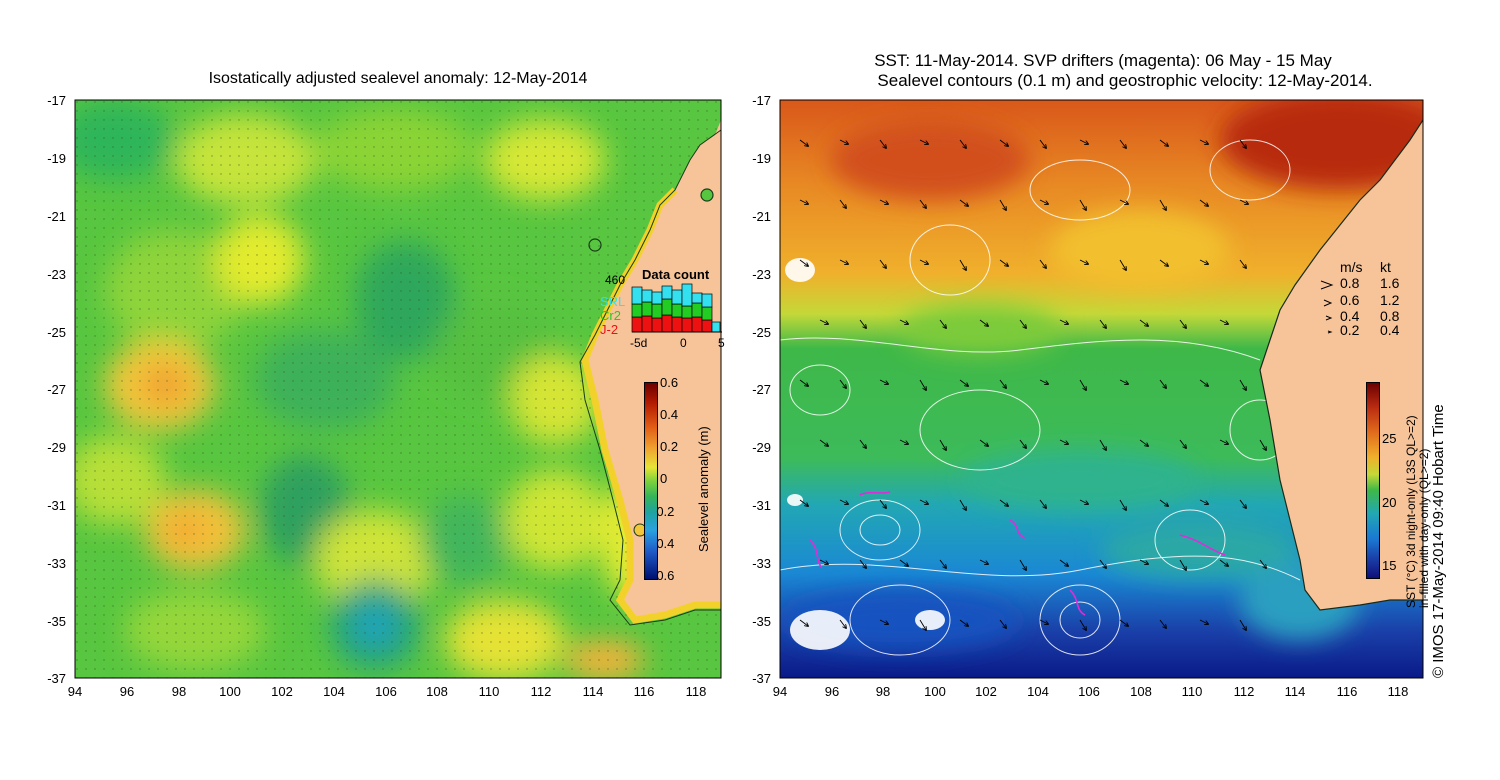 The height and width of the screenshot is (780, 1500). Describe the element at coordinates (1341, 365) in the screenshot. I see `coastline-sst` at that location.